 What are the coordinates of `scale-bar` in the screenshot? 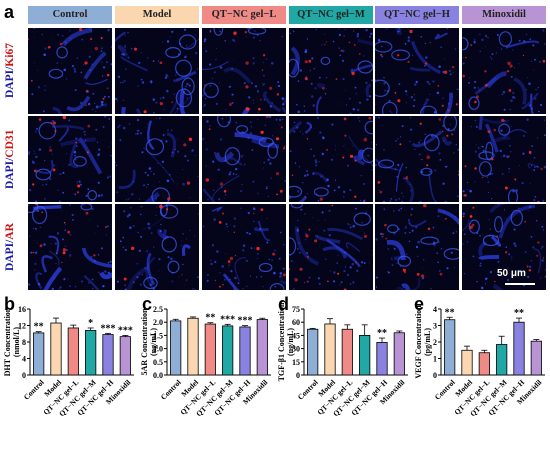 It's located at (520, 284).